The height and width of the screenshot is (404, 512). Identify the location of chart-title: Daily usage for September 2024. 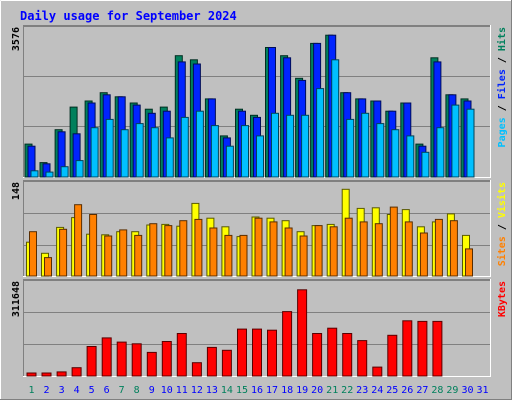
(128, 16).